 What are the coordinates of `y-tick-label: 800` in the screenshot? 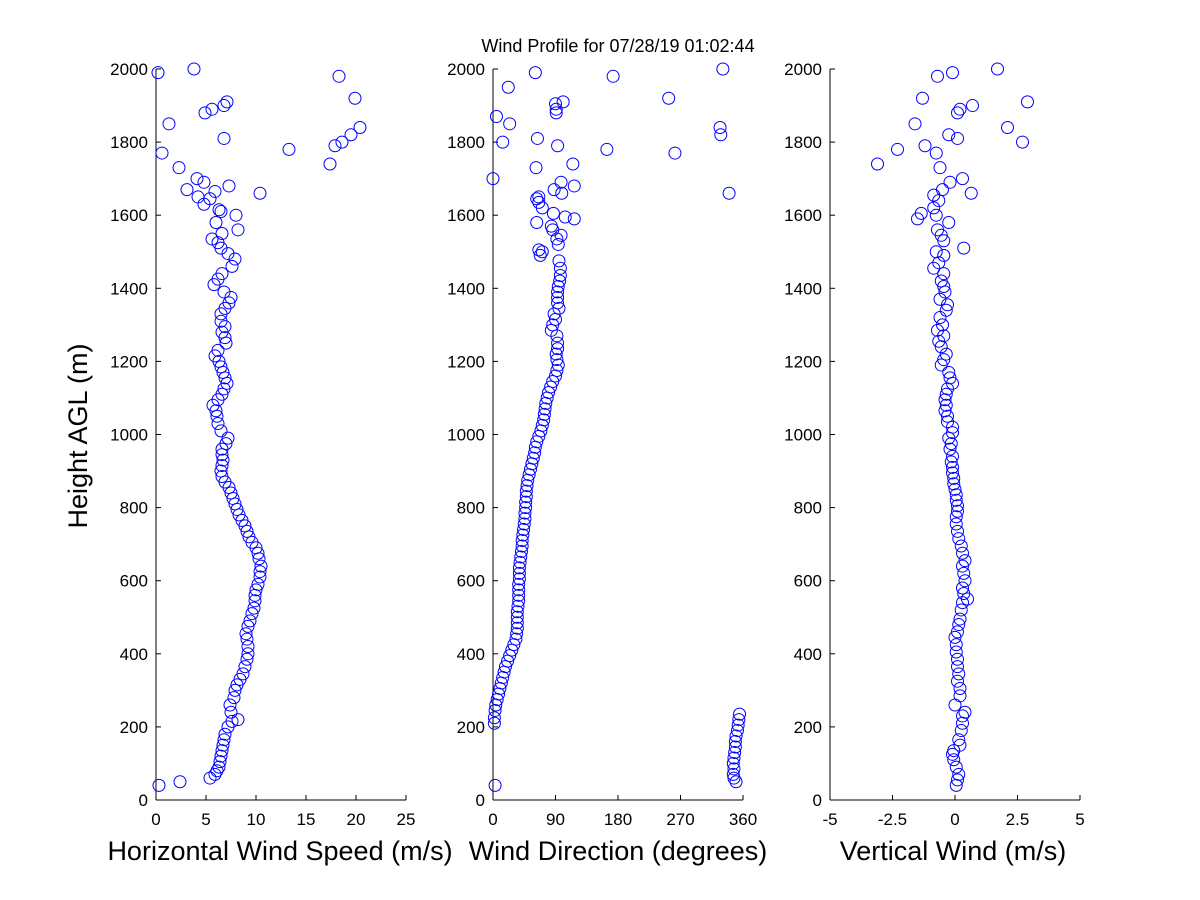 It's located at (471, 508).